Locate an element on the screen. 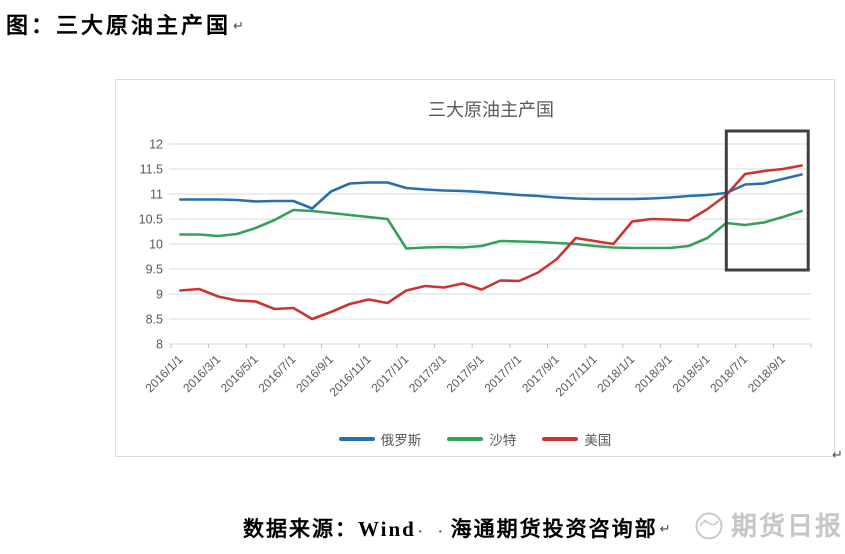 The image size is (845, 554). x-axis-label: 2017/3/1 is located at coordinates (427, 373).